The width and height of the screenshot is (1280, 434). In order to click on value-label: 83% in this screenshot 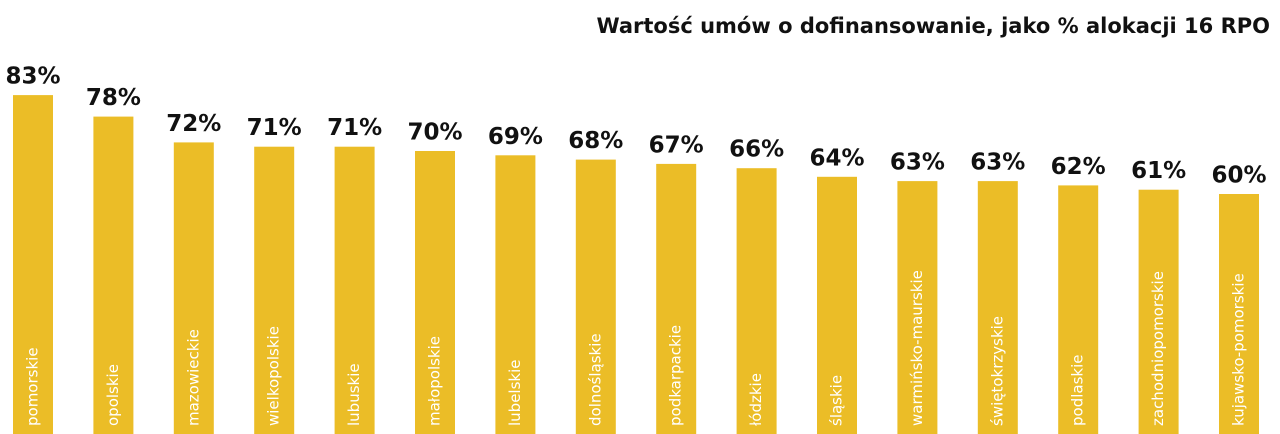, I will do `click(32, 77)`.